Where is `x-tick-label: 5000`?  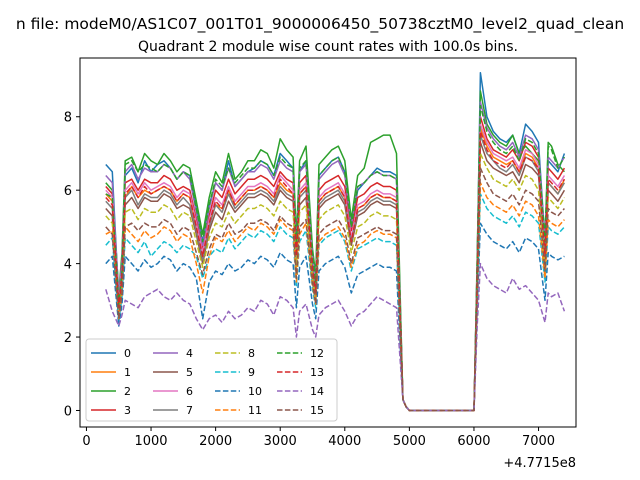 x-tick-label: 5000 is located at coordinates (409, 441).